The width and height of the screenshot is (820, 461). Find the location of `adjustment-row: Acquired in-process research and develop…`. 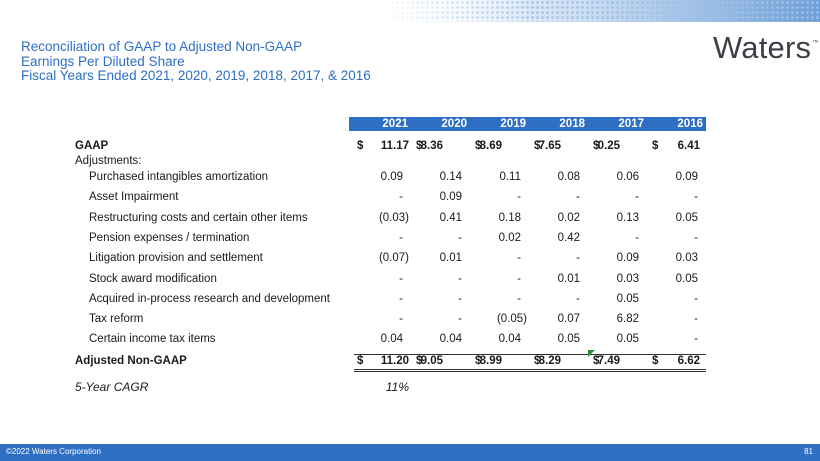

adjustment-row: Acquired in-process research and develop… is located at coordinates (410, 303).